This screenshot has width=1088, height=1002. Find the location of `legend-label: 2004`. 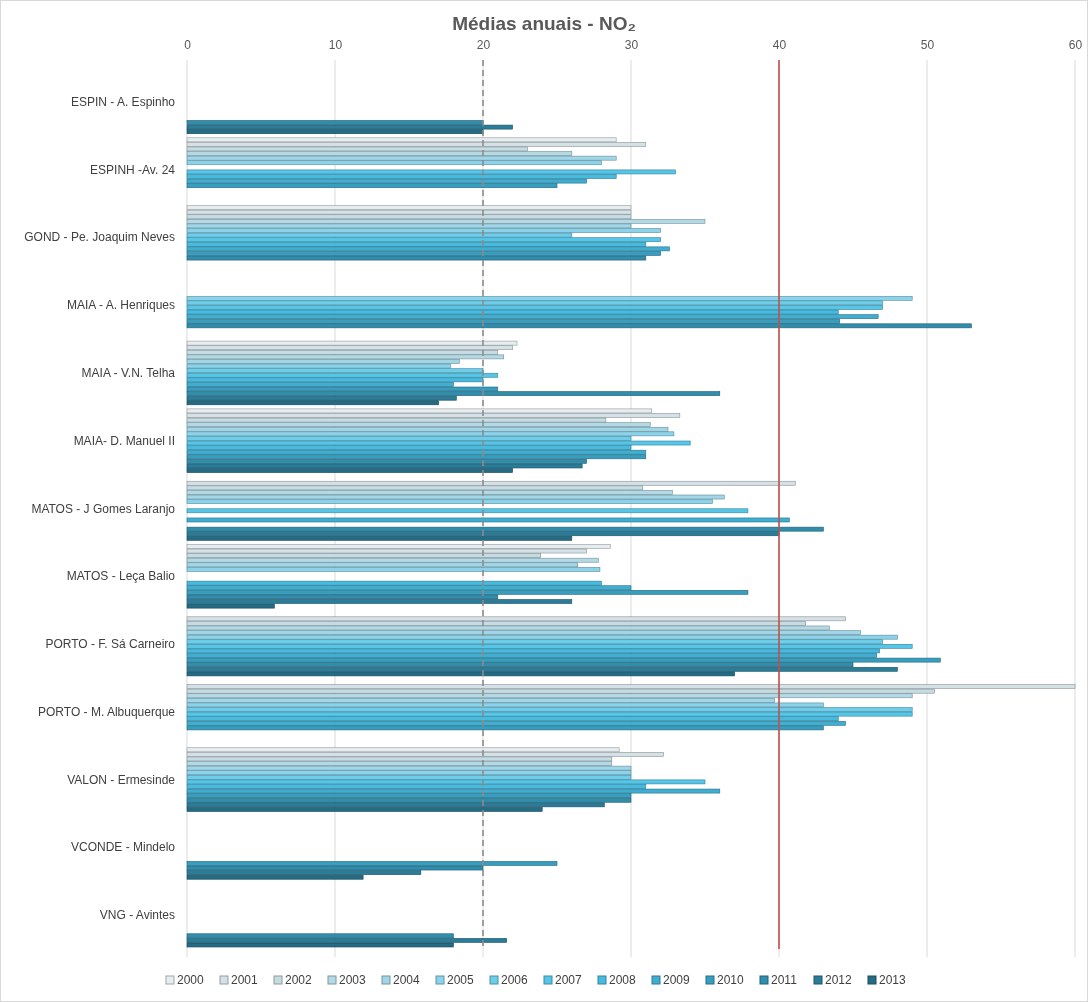

legend-label: 2004 is located at coordinates (407, 980).